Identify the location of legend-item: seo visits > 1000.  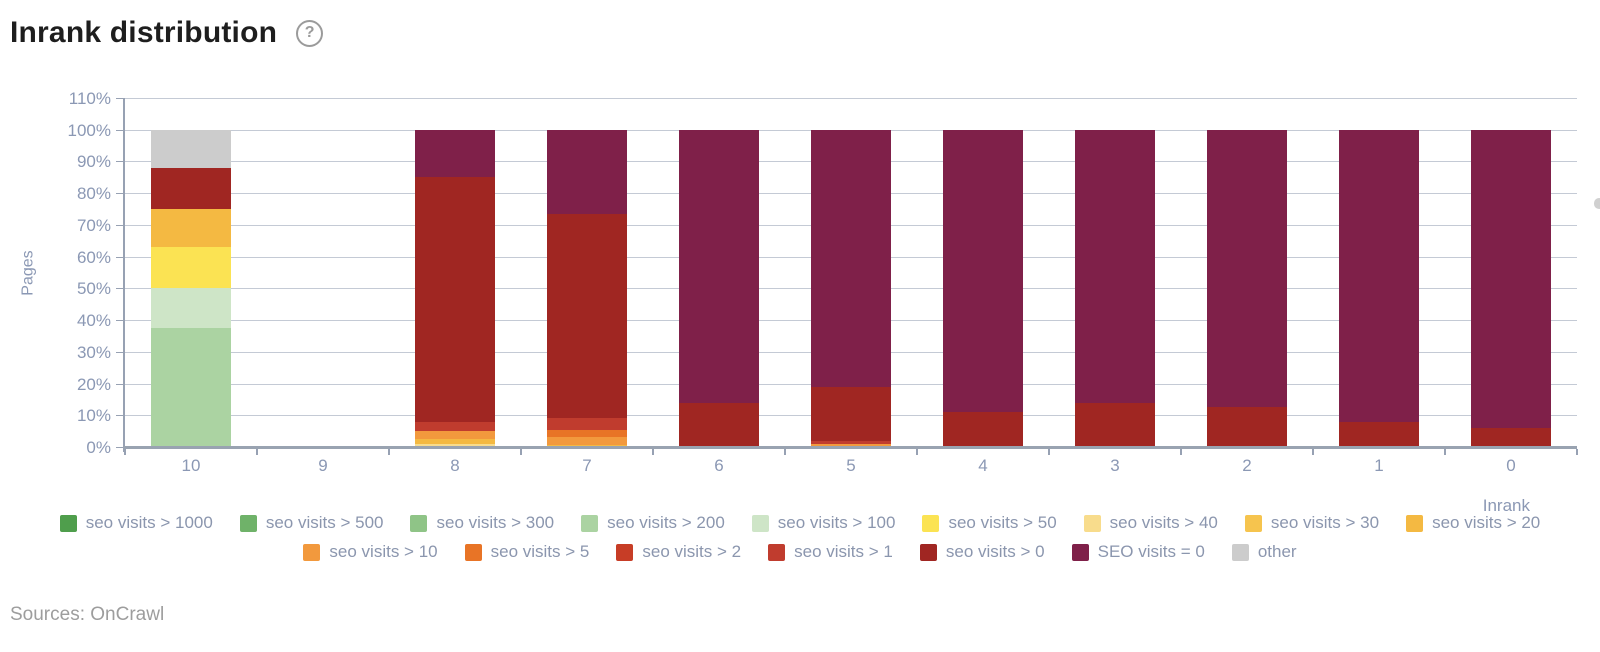
(136, 523).